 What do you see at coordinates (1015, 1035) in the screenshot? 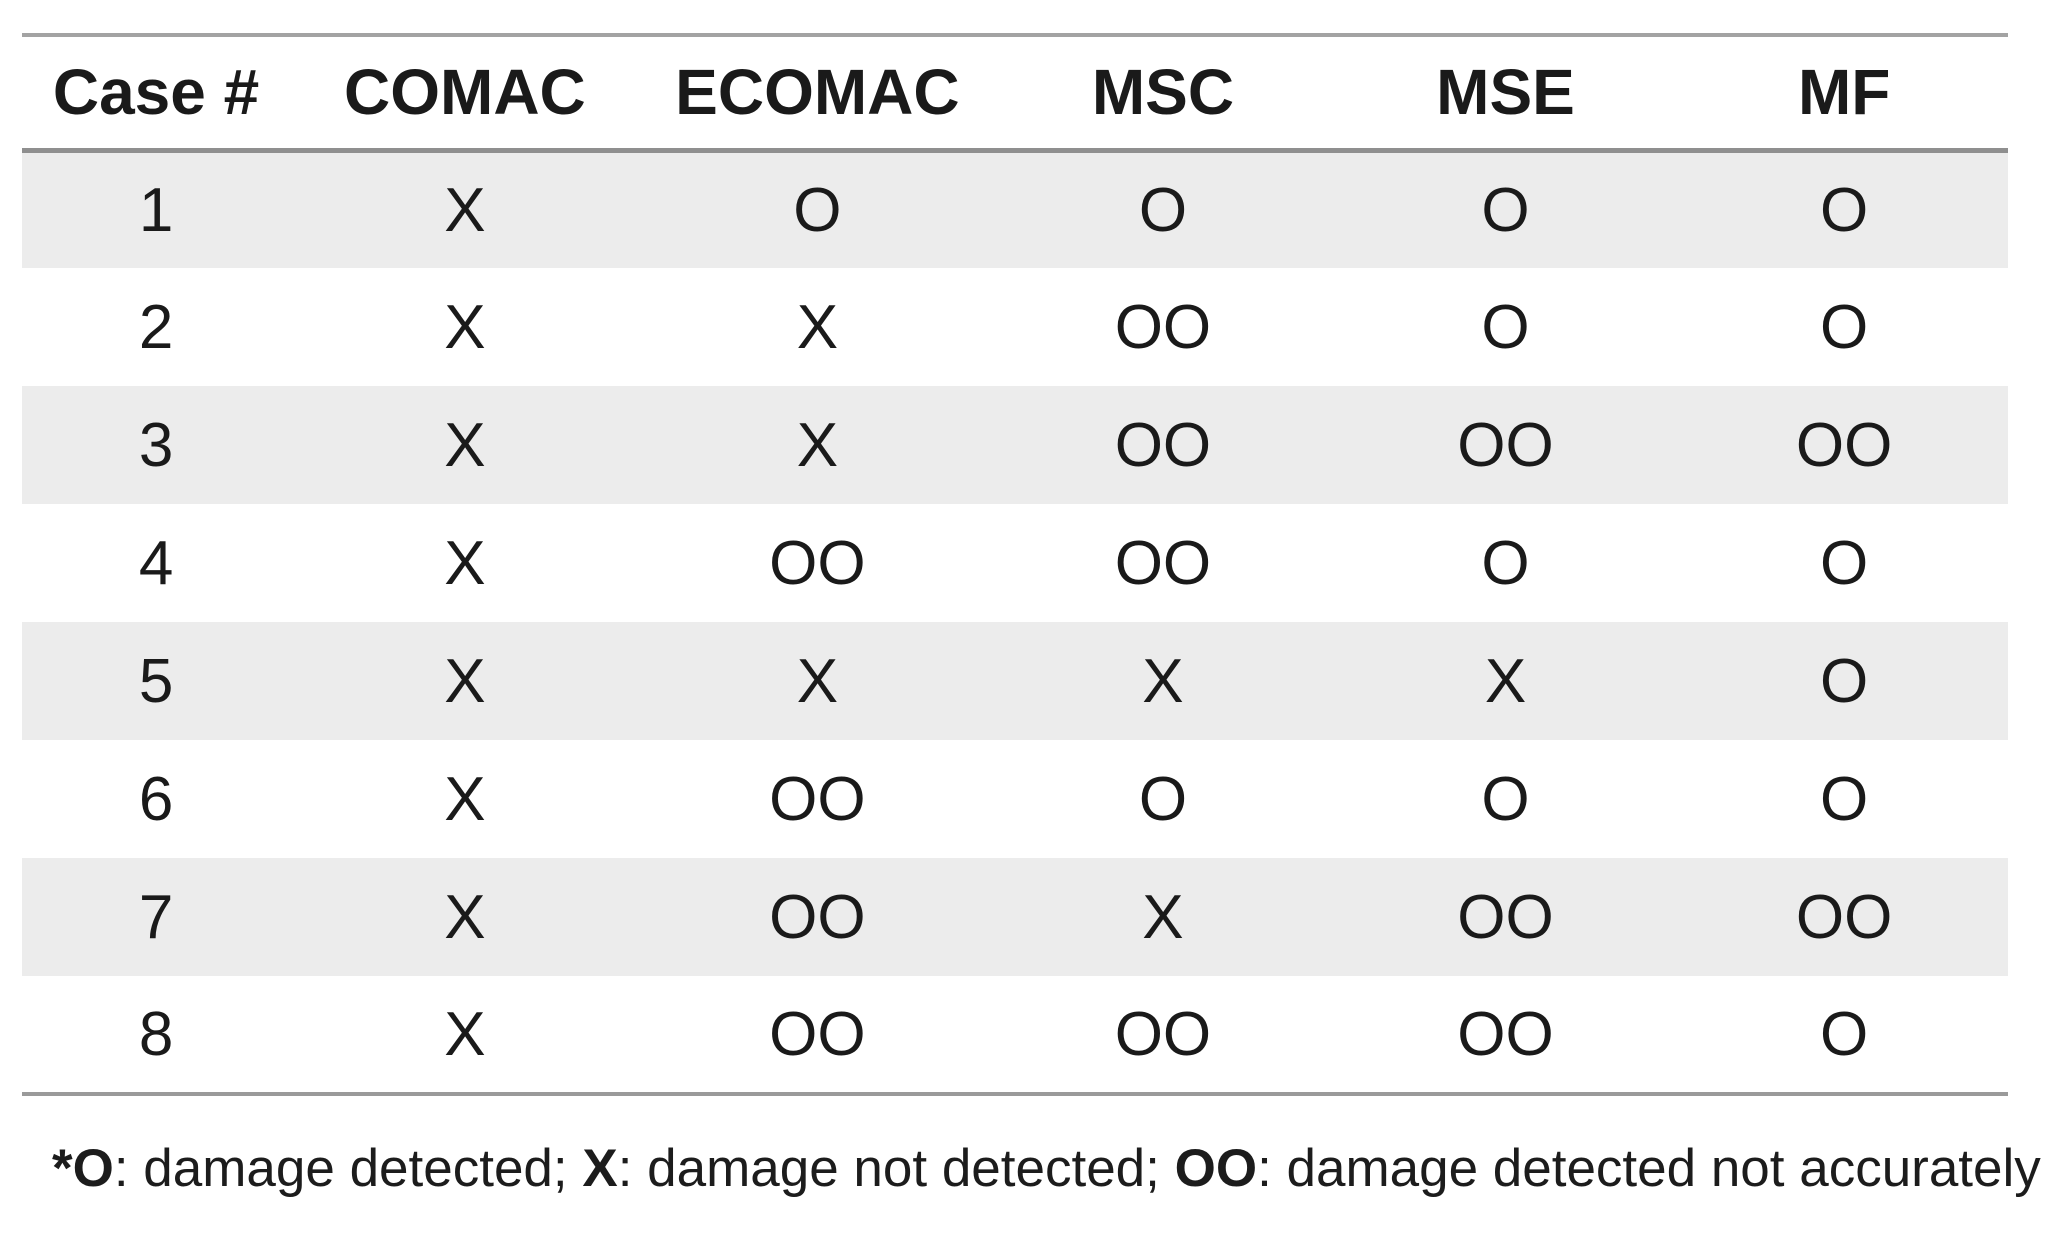
I see `table-row: 8 X OO OO OO O` at bounding box center [1015, 1035].